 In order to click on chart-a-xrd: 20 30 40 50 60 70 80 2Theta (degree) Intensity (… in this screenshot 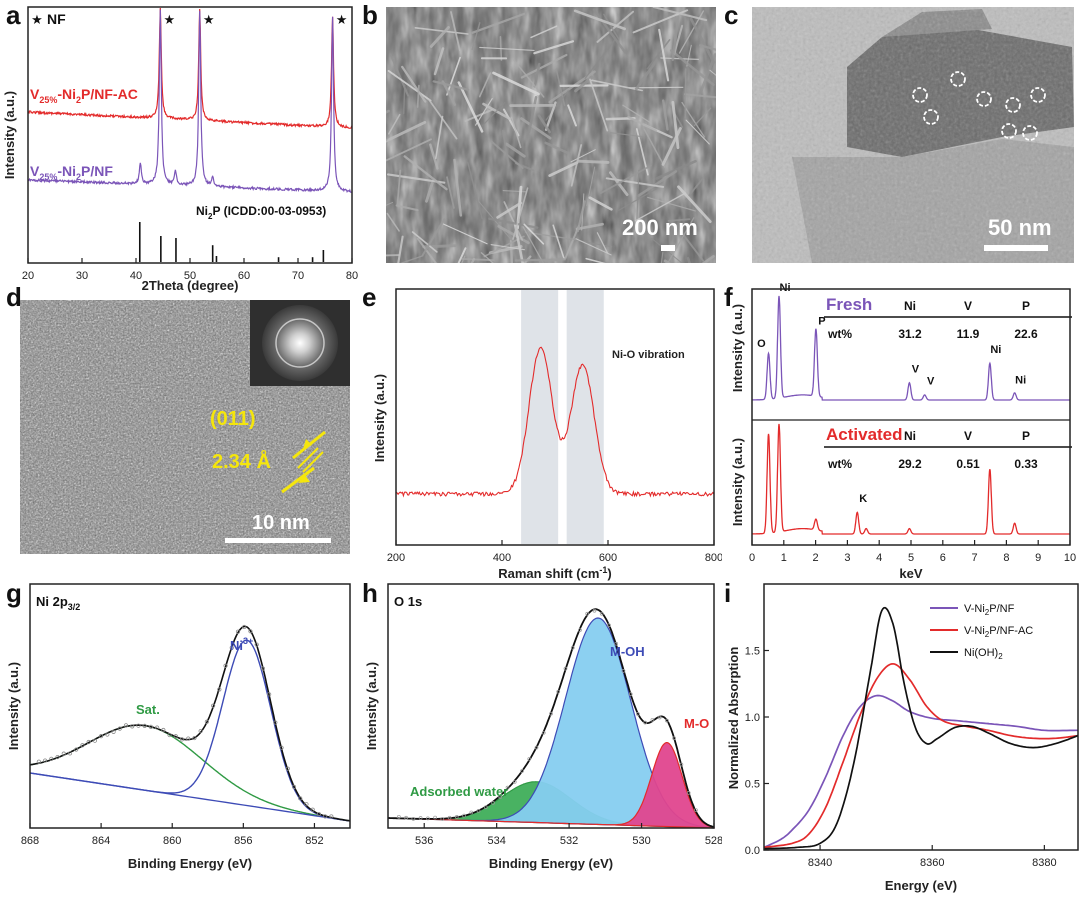, I will do `click(180, 149)`.